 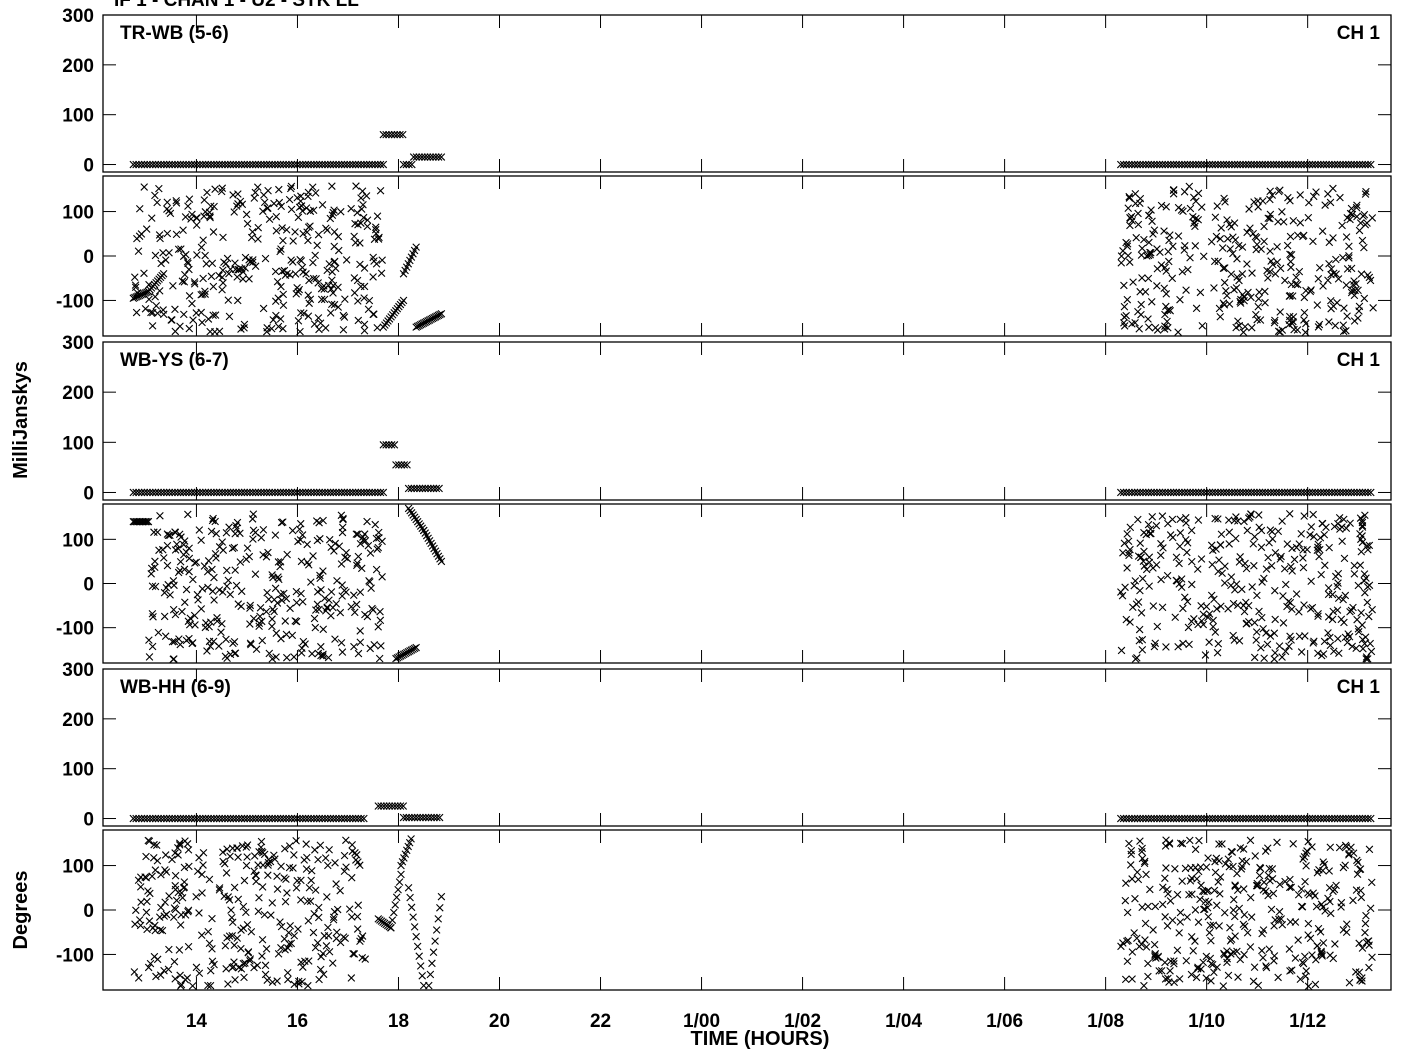 I want to click on amp-tick-label: 300, so click(x=78, y=343).